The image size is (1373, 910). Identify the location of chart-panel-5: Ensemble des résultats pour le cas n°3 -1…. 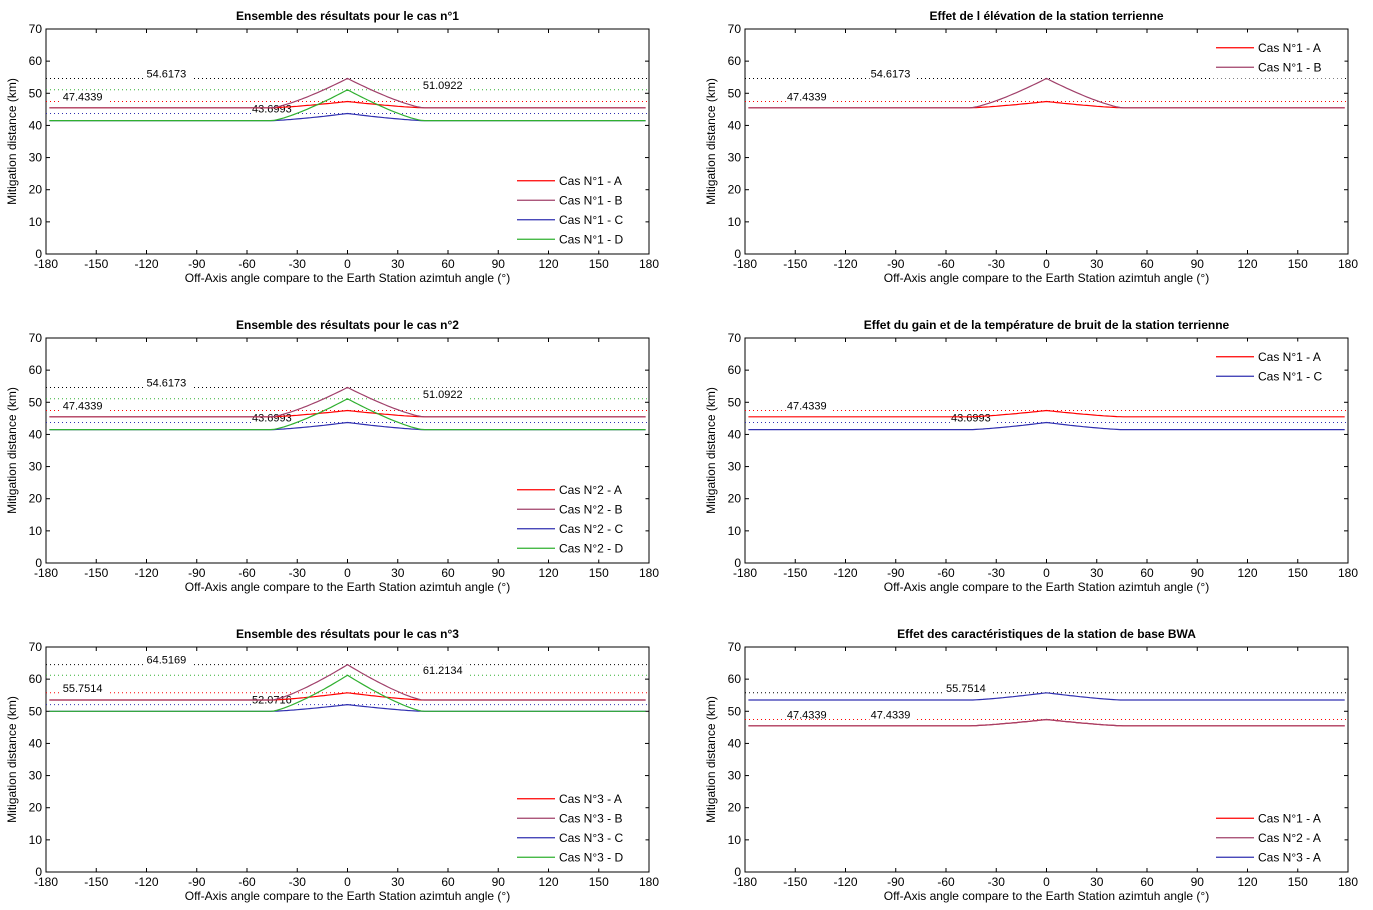
(332, 765).